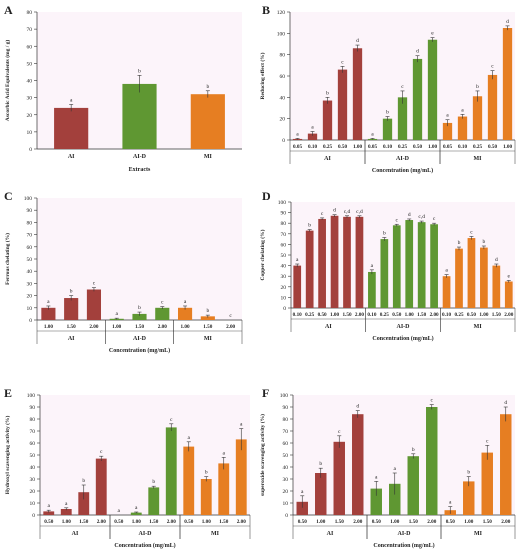  What do you see at coordinates (265, 393) in the screenshot?
I see `panel-label: F` at bounding box center [265, 393].